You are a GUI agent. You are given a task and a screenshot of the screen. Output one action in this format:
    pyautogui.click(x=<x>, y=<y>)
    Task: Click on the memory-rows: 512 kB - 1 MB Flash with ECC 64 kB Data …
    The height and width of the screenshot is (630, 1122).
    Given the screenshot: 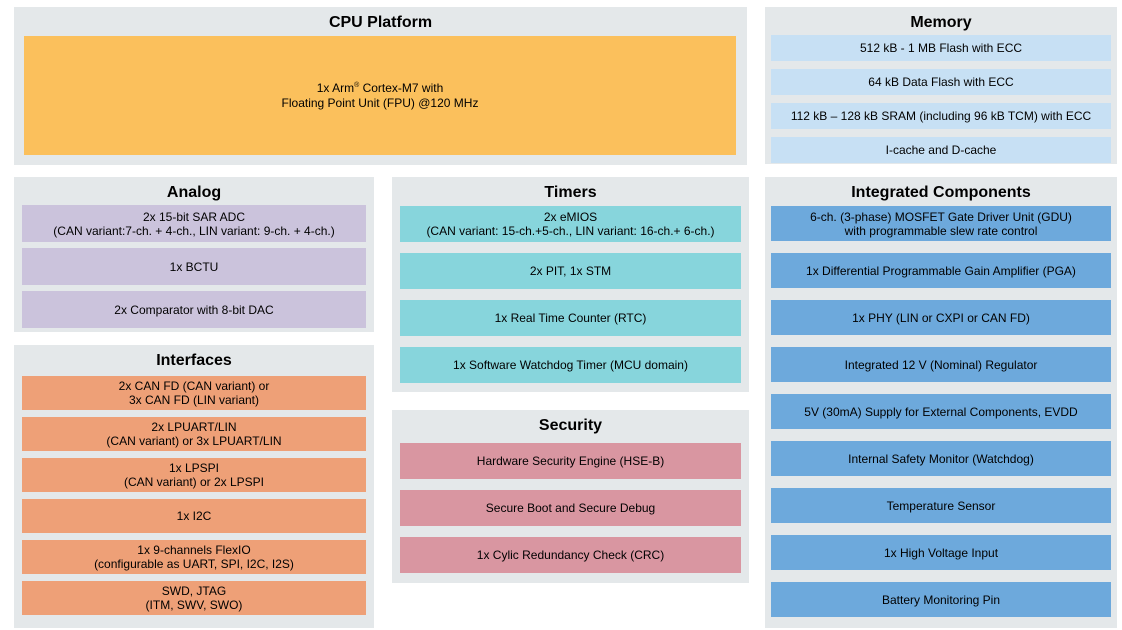 What is the action you would take?
    pyautogui.click(x=941, y=97)
    